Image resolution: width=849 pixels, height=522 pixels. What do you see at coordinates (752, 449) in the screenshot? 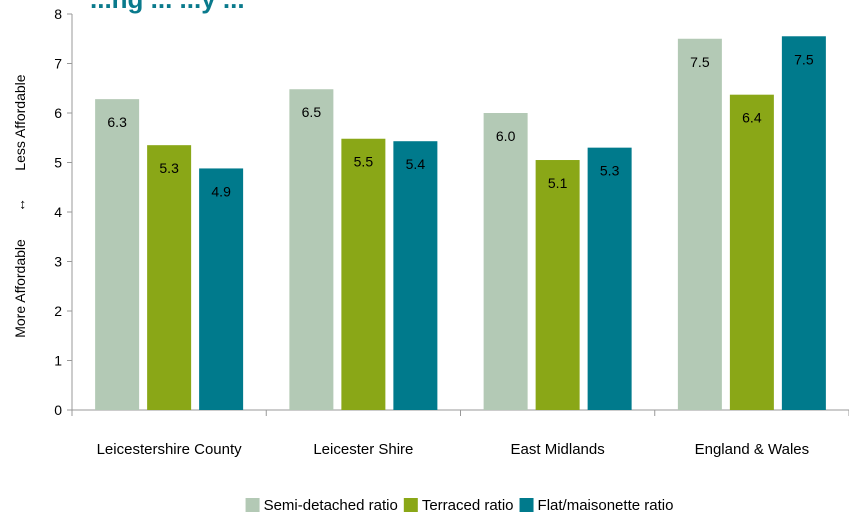
I see `category-label: England & Wales` at bounding box center [752, 449].